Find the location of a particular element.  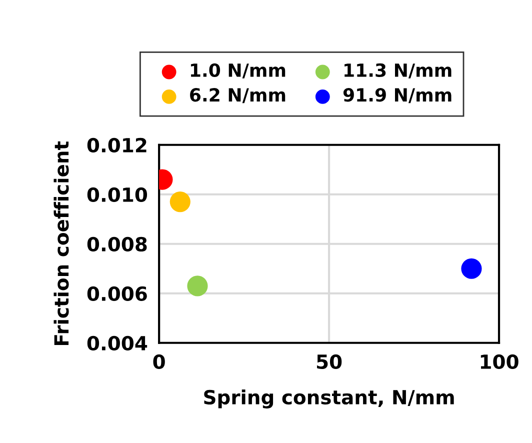

y-tick-label: 0.010 is located at coordinates (117, 194).